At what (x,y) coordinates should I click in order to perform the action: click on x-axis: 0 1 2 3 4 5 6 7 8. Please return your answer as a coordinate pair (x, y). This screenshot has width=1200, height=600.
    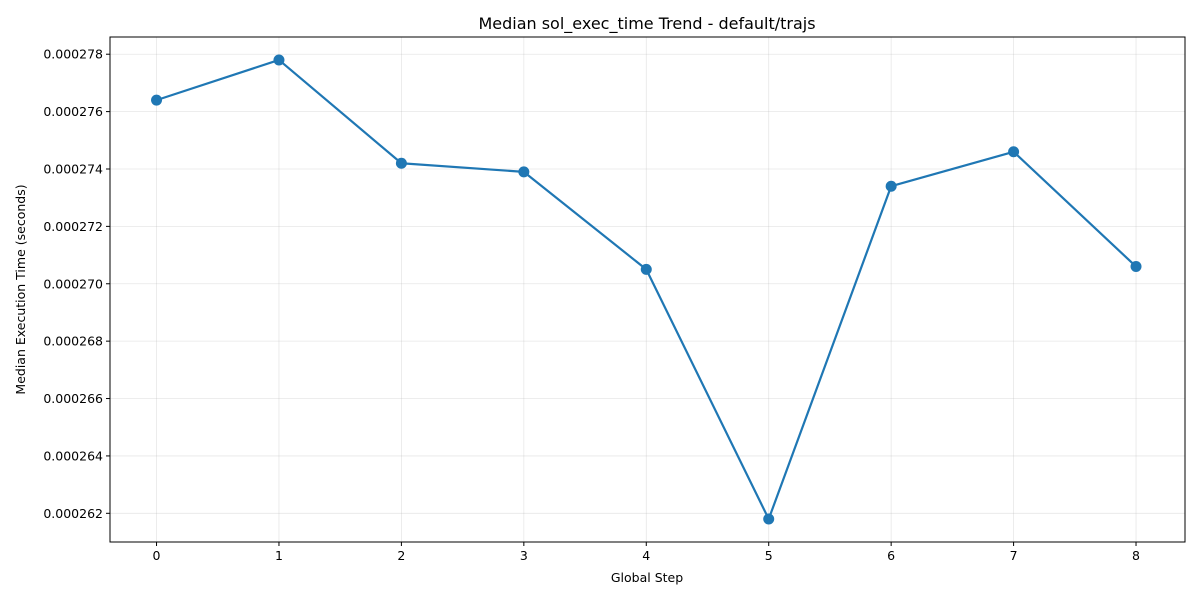
    Looking at the image, I should click on (646, 552).